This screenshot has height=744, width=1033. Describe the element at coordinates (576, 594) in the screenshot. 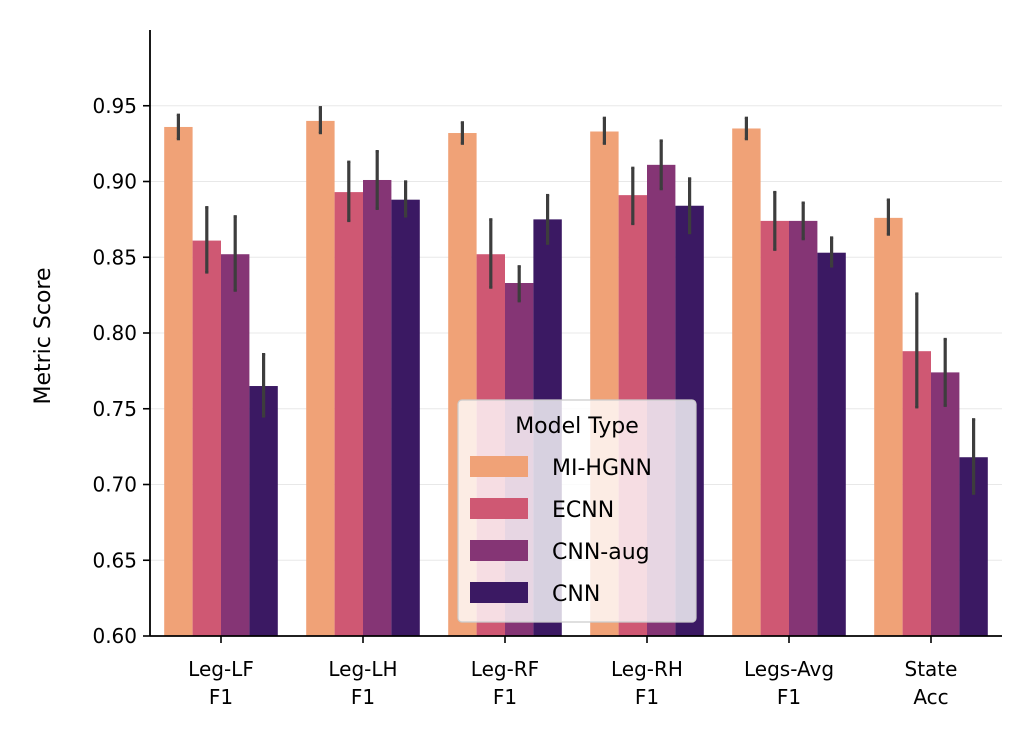

I see `legend-label: CNN` at that location.